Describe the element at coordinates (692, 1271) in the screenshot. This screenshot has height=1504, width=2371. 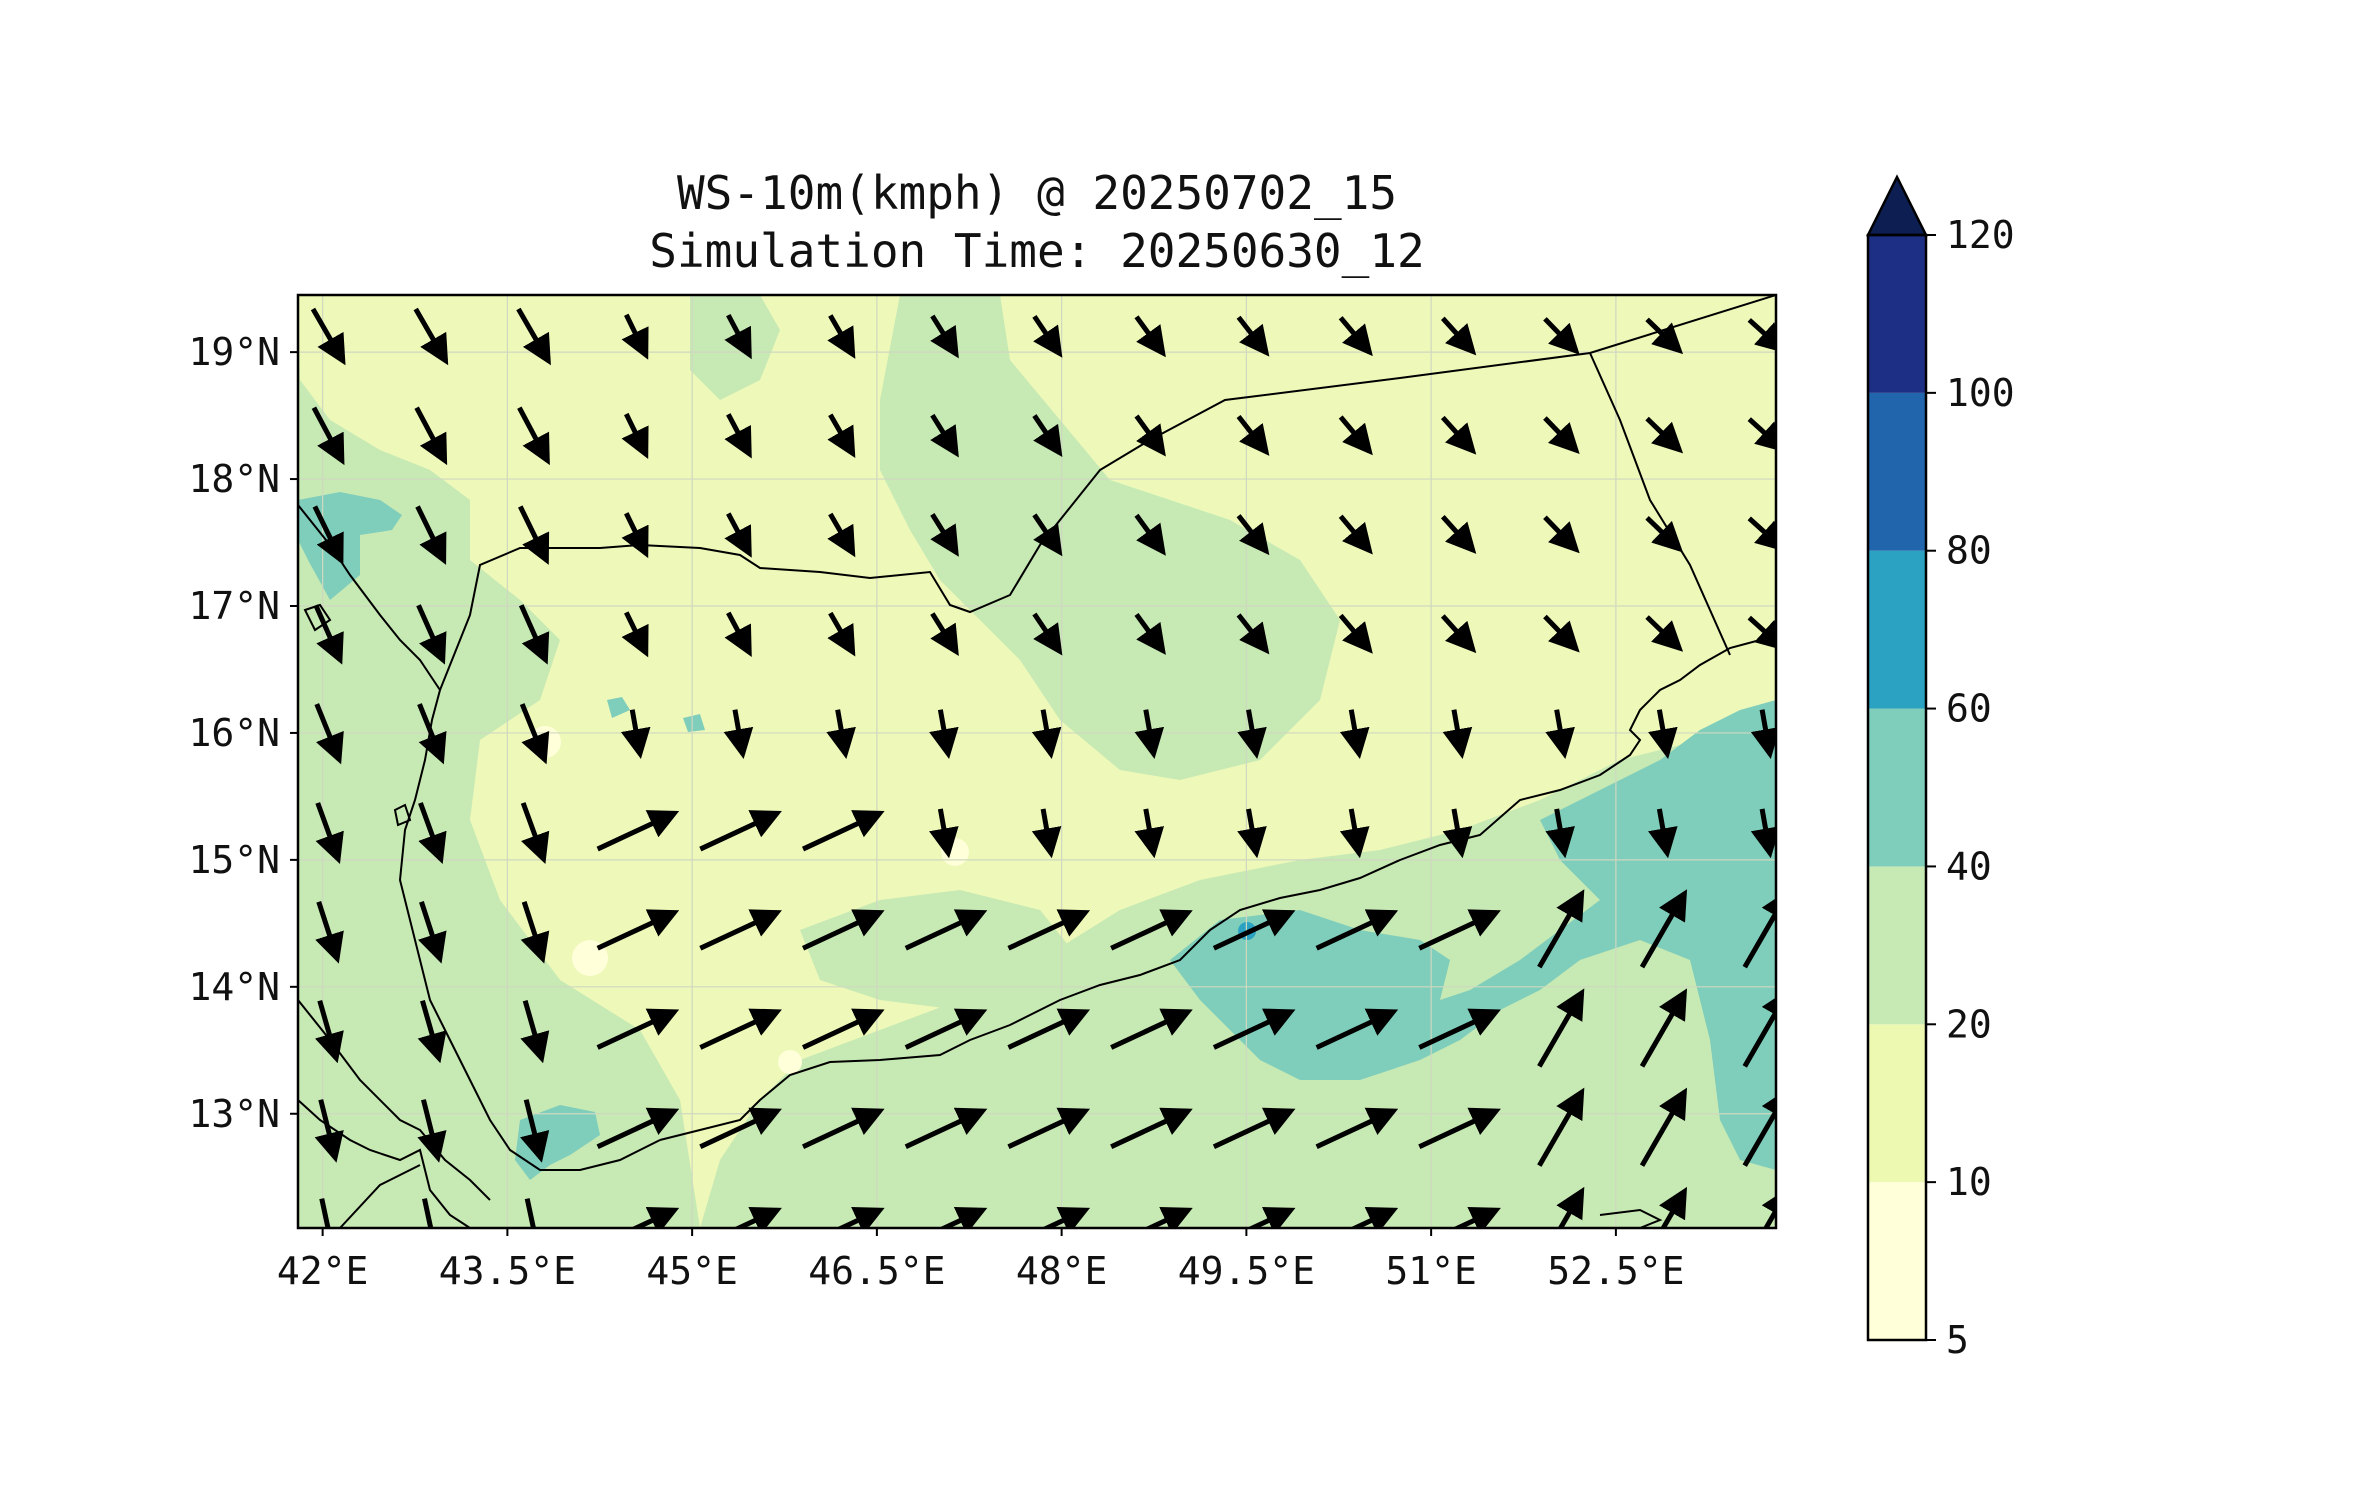
I see `lon-tick-label: 45°E` at that location.